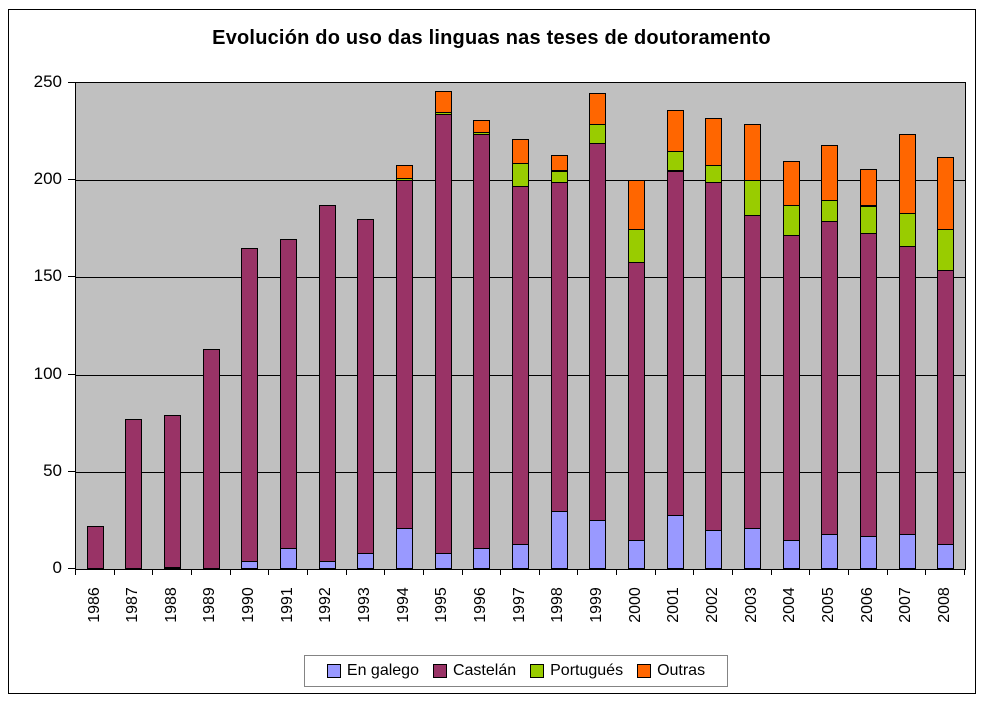  I want to click on x-axis-label-text-2000: 2000, so click(635, 605).